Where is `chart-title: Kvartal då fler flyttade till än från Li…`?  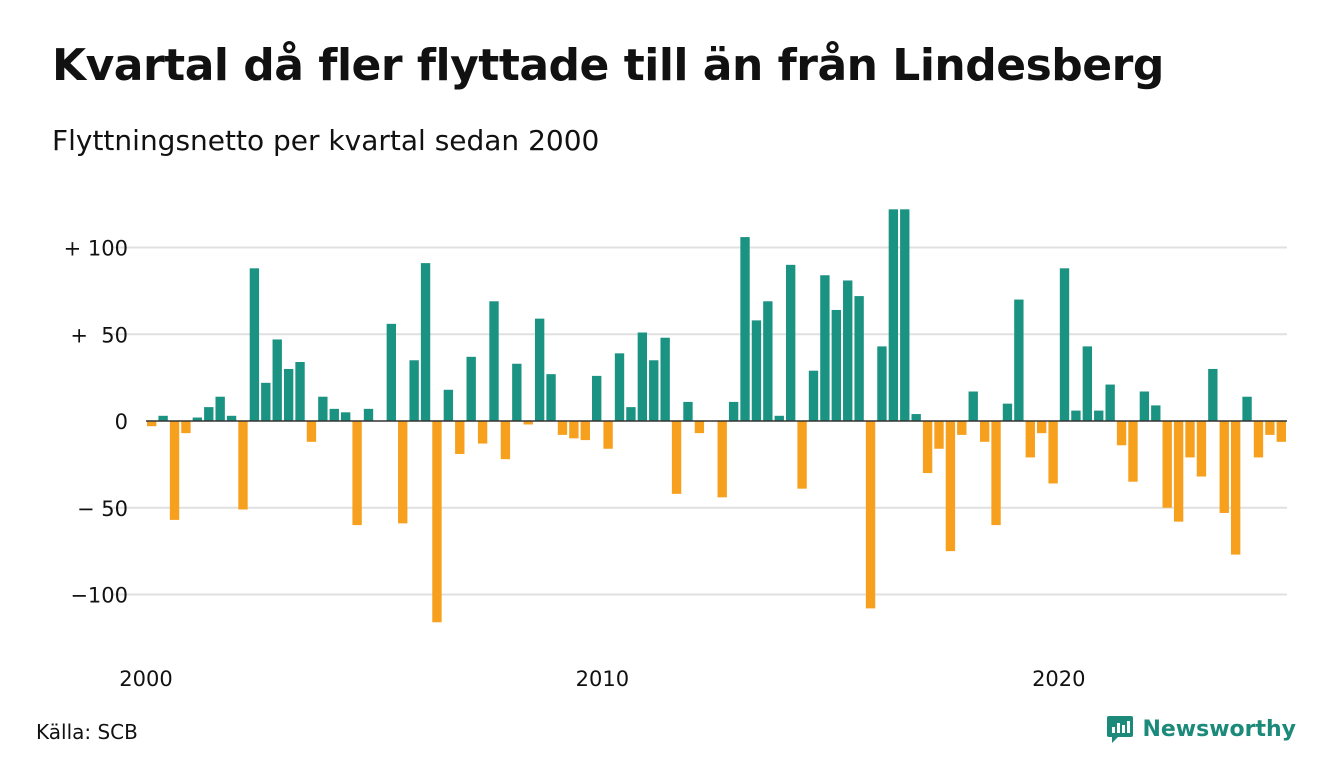 chart-title: Kvartal då fler flyttade till än från Li… is located at coordinates (608, 65).